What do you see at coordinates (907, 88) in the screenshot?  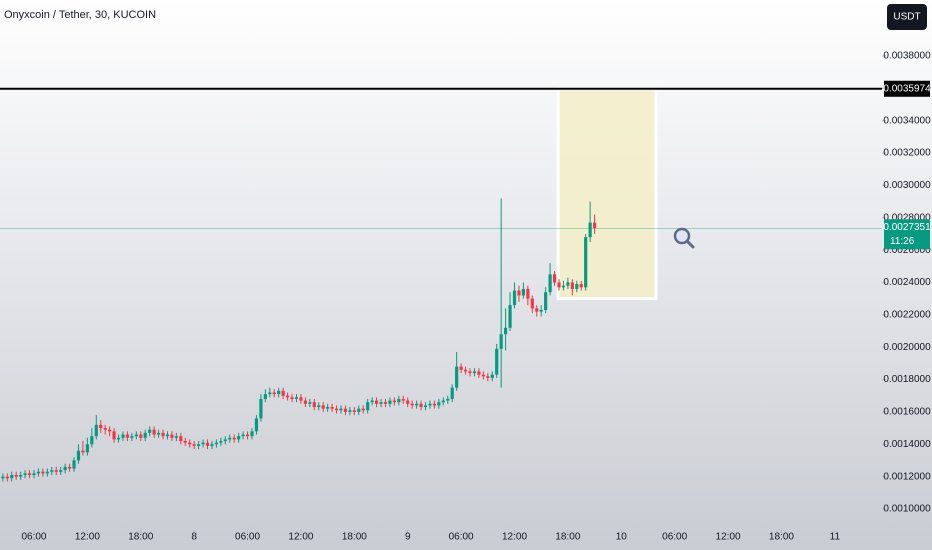 I see `hline-label-bg` at bounding box center [907, 88].